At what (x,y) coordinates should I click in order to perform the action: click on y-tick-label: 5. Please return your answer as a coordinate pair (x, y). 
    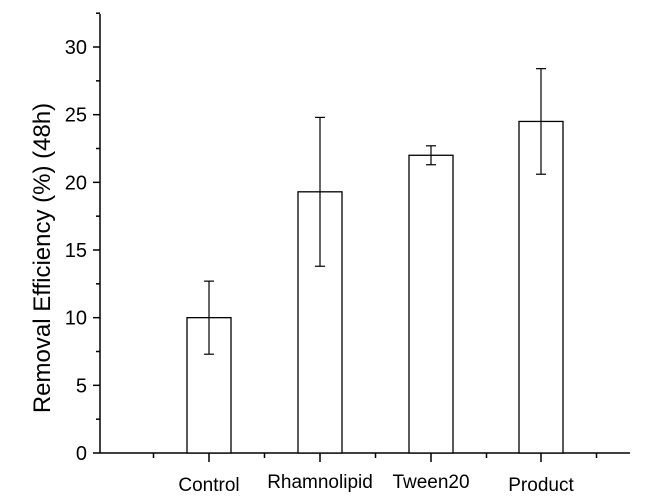
    Looking at the image, I should click on (81, 386).